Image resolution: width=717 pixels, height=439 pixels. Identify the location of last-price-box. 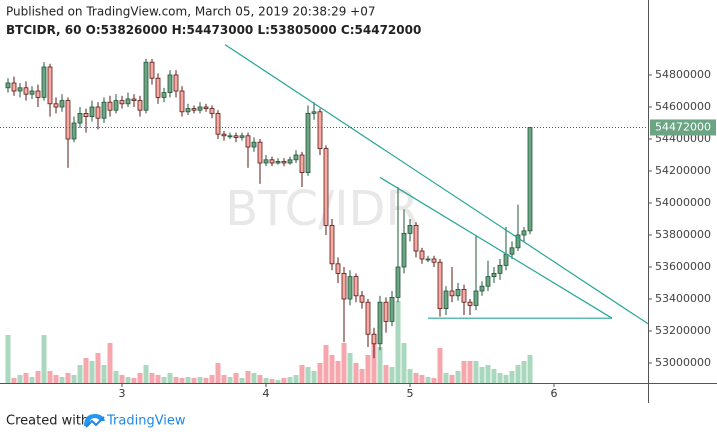
(683, 127).